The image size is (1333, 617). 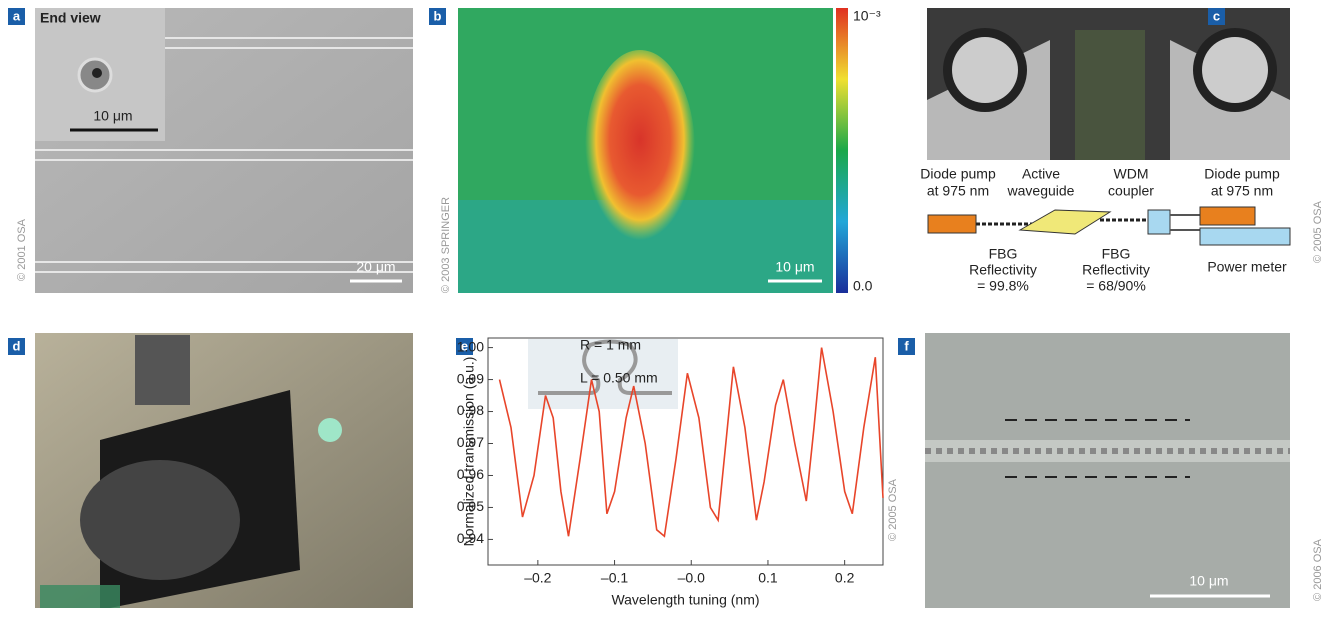 I want to click on inset, so click(x=603, y=374).